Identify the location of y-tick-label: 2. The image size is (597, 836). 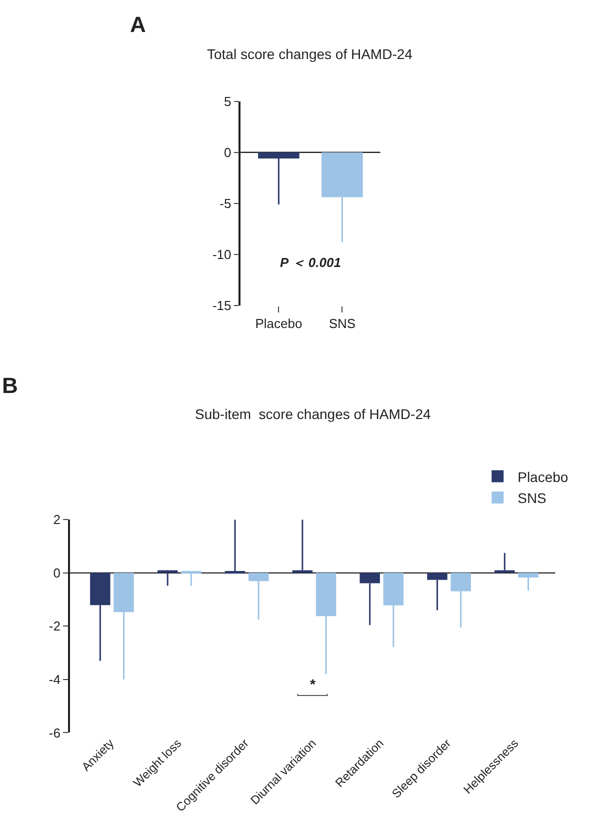
(56, 520).